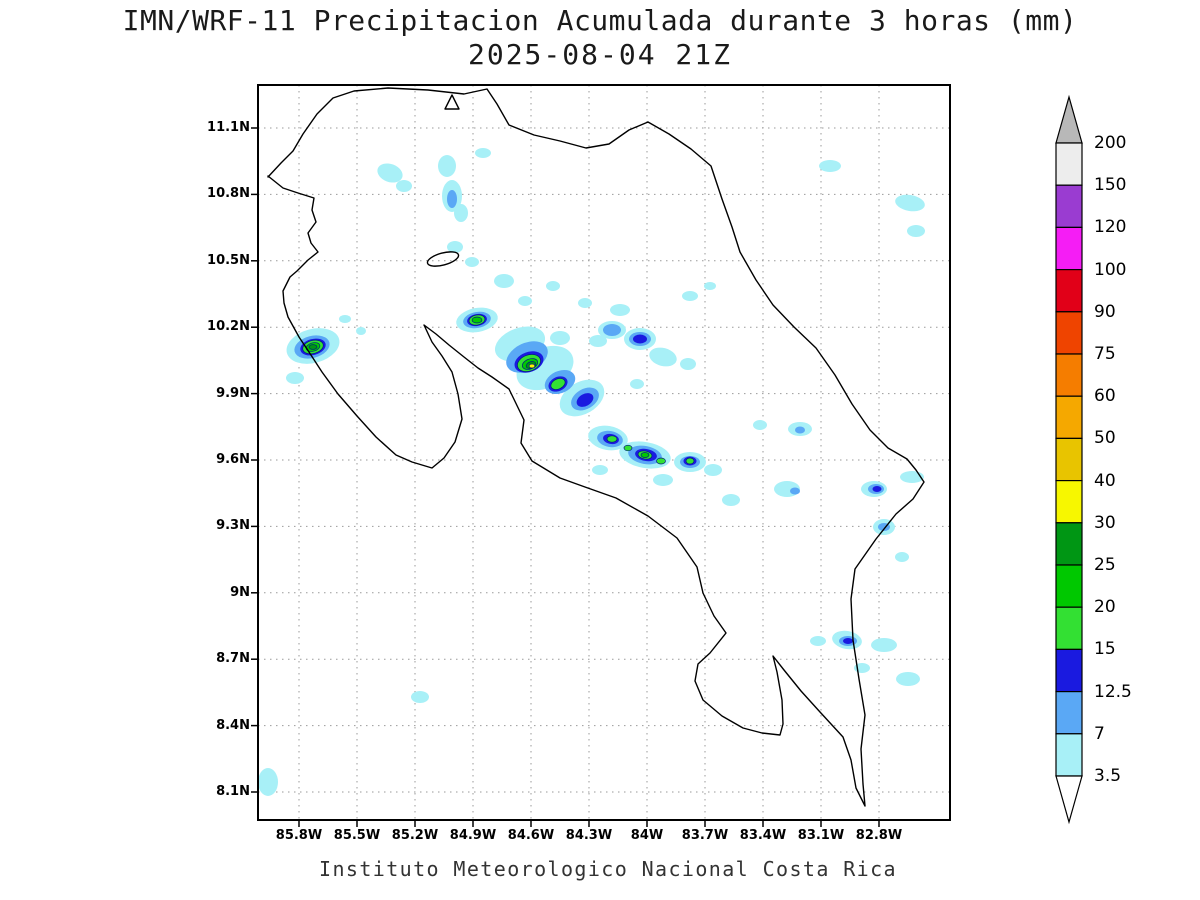 This screenshot has width=1200, height=900. What do you see at coordinates (233, 526) in the screenshot?
I see `lat-tick-label: 9.3N` at bounding box center [233, 526].